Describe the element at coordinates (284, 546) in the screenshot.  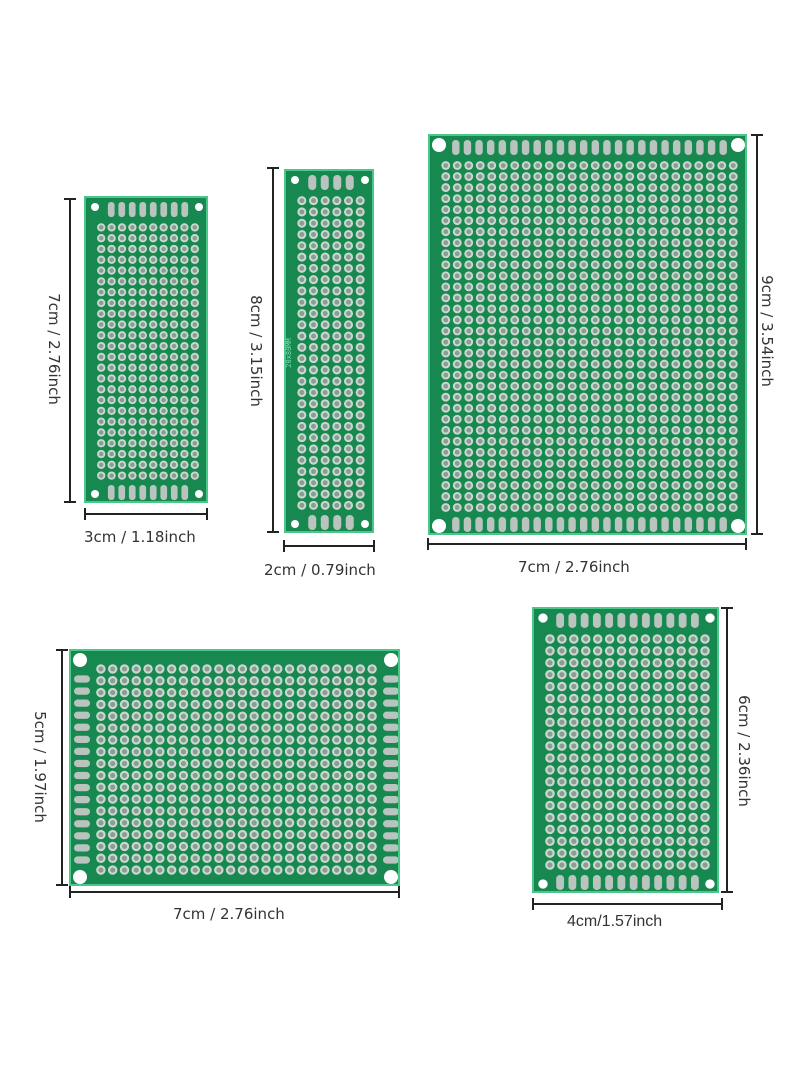
I see `width-tick-left-2x8` at that location.